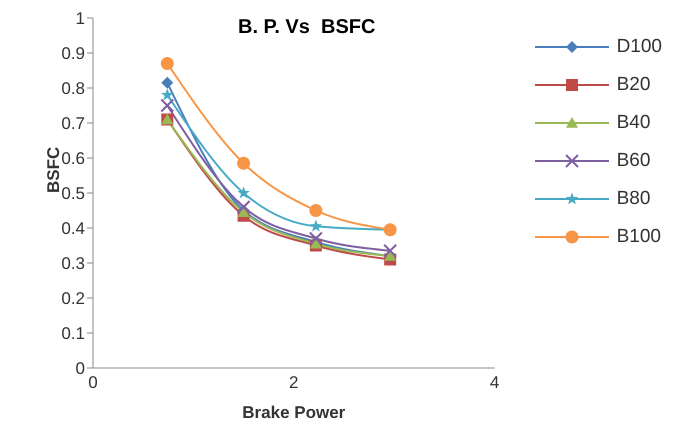 The width and height of the screenshot is (680, 439). Describe the element at coordinates (633, 161) in the screenshot. I see `legend-label: B60` at that location.